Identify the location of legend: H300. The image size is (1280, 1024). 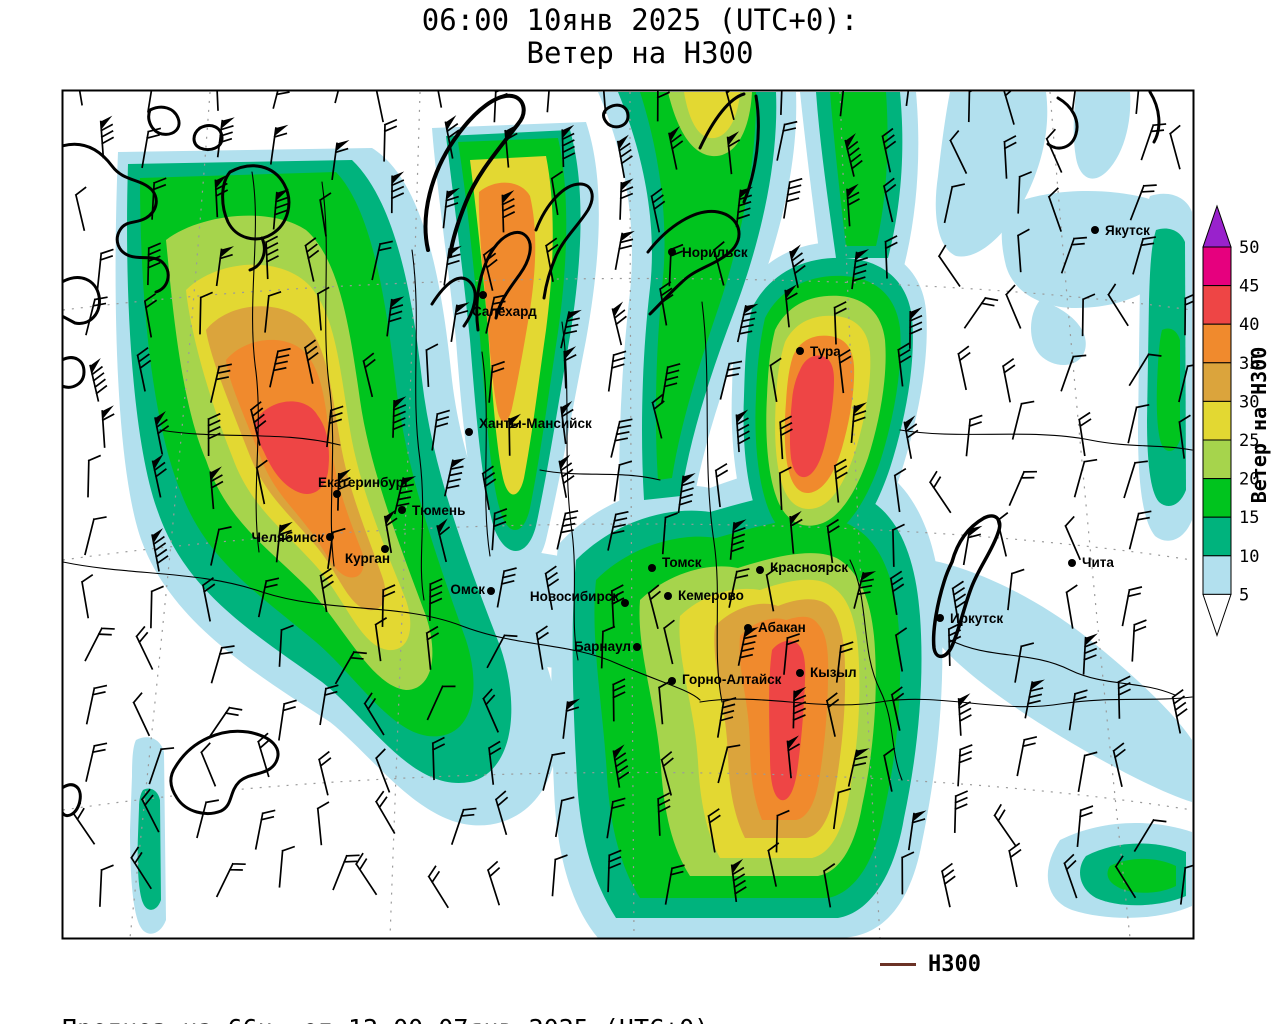
(930, 964).